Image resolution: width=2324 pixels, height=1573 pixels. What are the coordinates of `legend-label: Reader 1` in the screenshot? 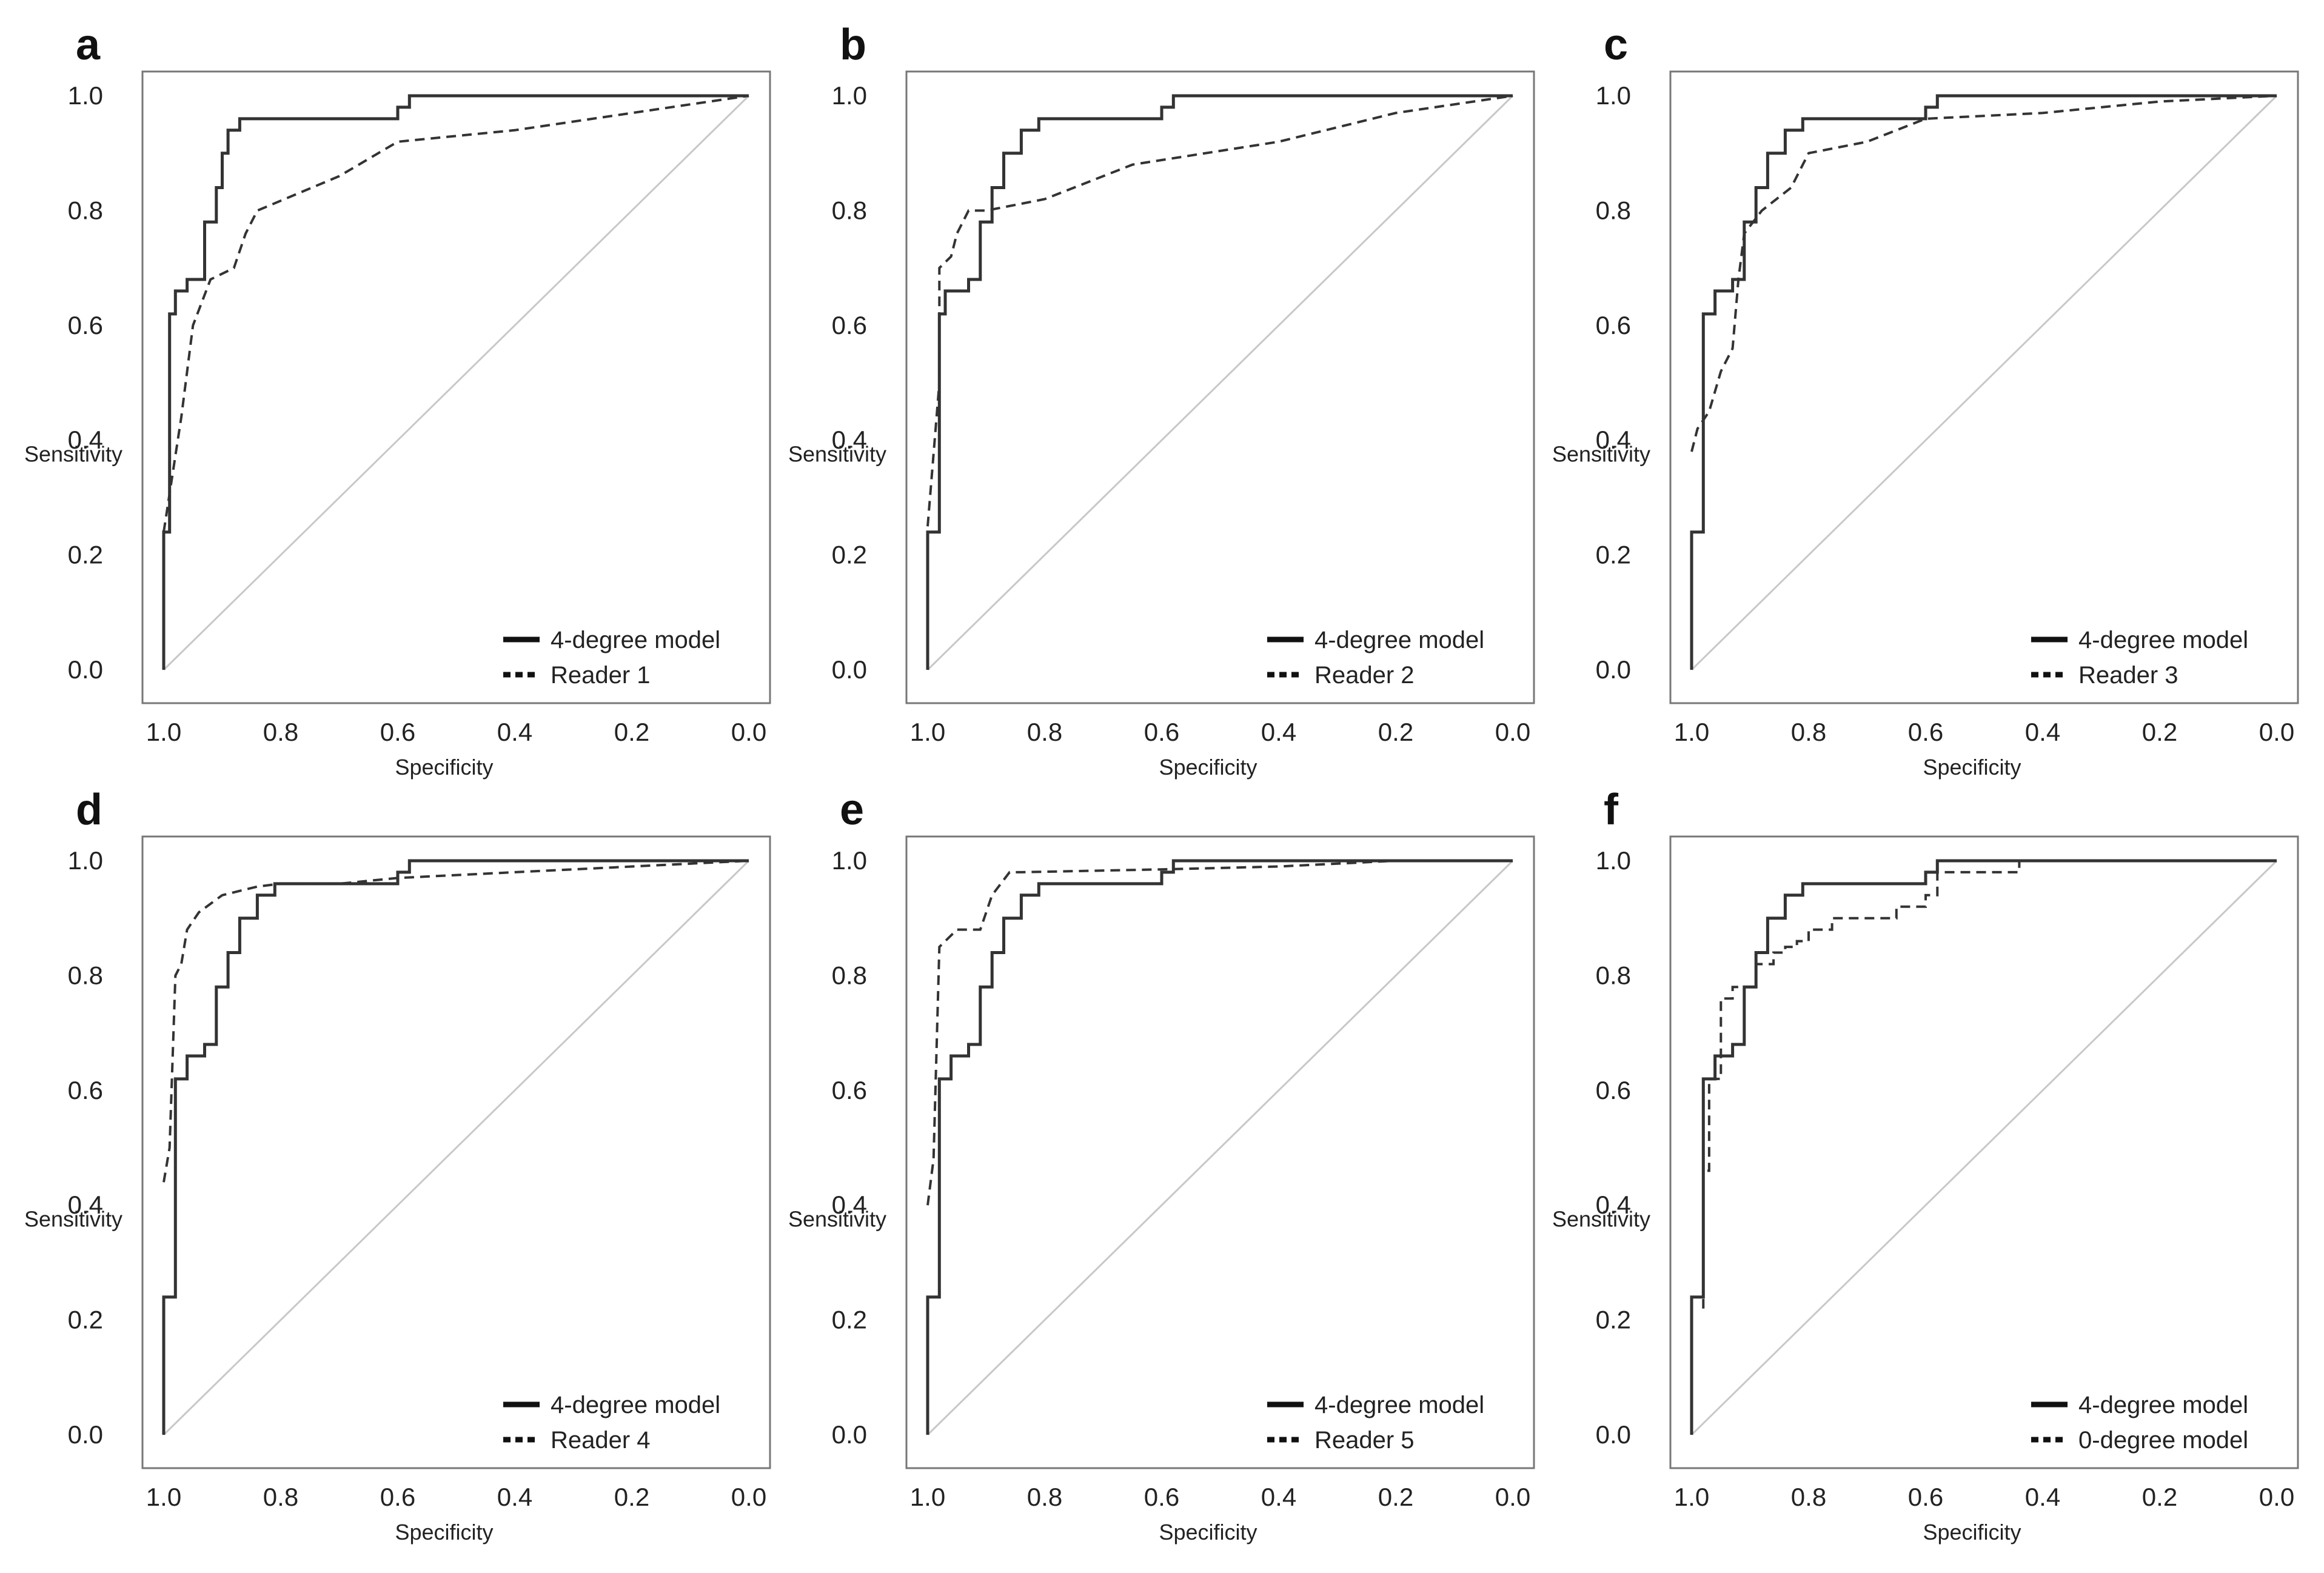 It's located at (601, 676).